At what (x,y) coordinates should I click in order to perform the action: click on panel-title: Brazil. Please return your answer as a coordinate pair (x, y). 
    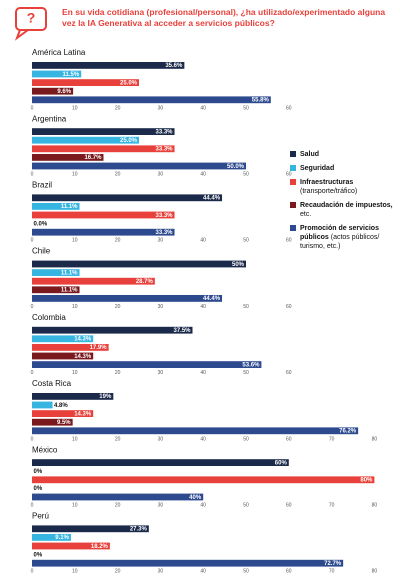
    Looking at the image, I should click on (42, 185).